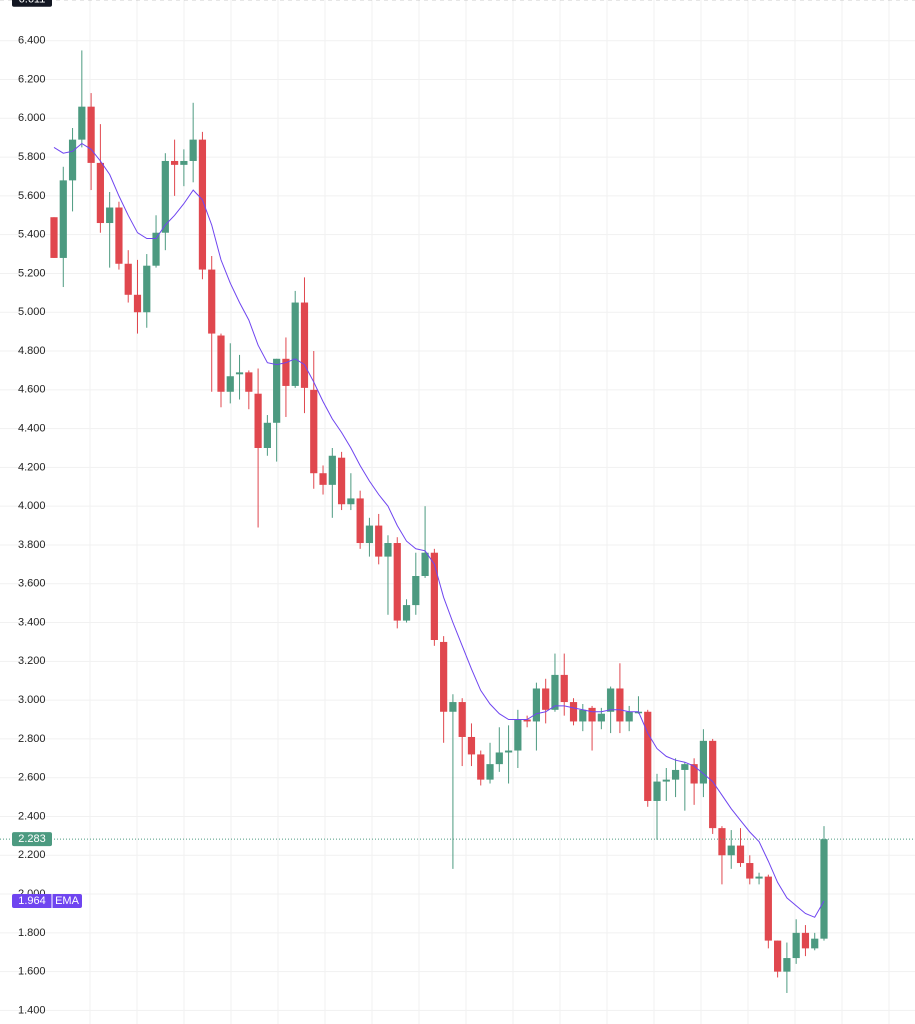  I want to click on y-tick-label: 3.800, so click(32, 545).